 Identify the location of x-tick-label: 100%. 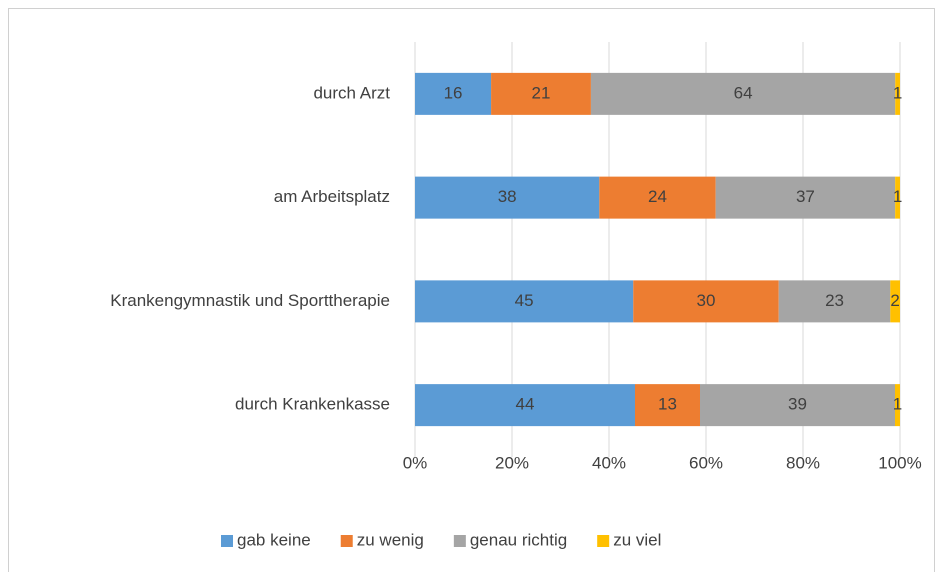
(899, 462).